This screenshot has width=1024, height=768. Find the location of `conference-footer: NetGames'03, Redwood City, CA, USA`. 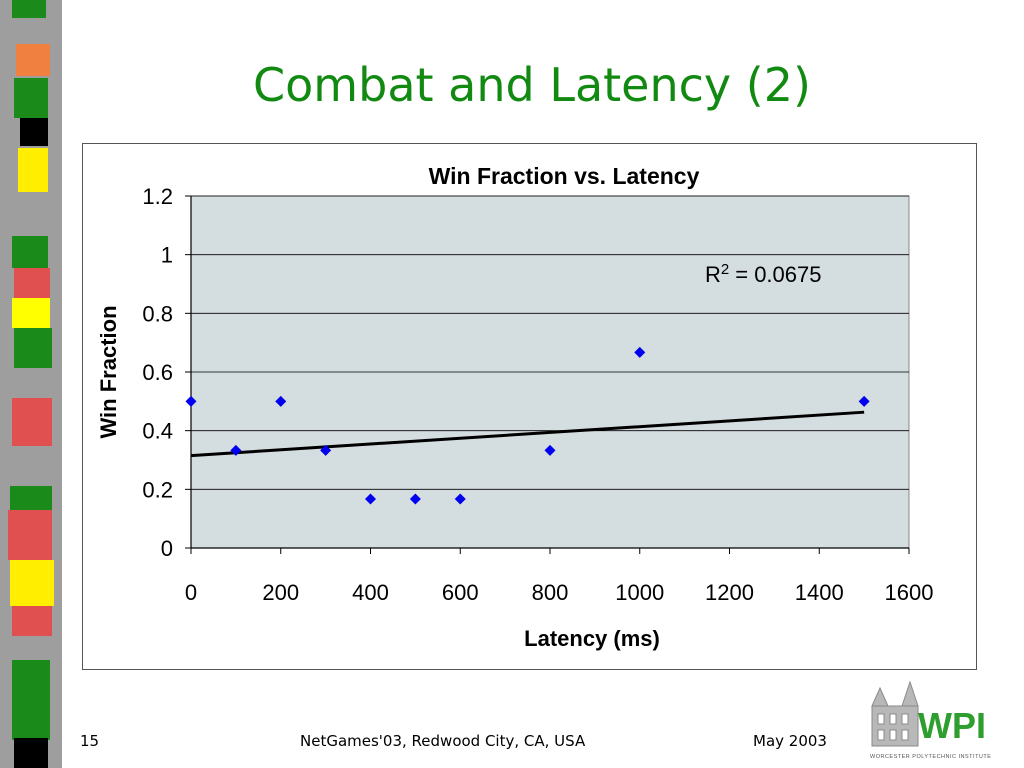

conference-footer: NetGames'03, Redwood City, CA, USA is located at coordinates (443, 741).